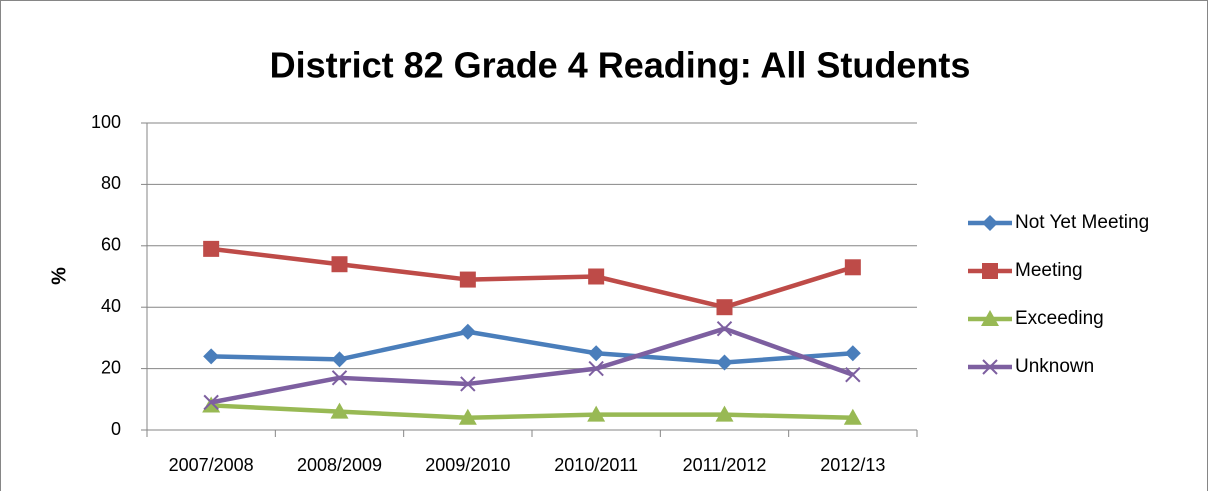 Image resolution: width=1209 pixels, height=491 pixels. Describe the element at coordinates (1054, 366) in the screenshot. I see `legend-label: Unknown` at that location.